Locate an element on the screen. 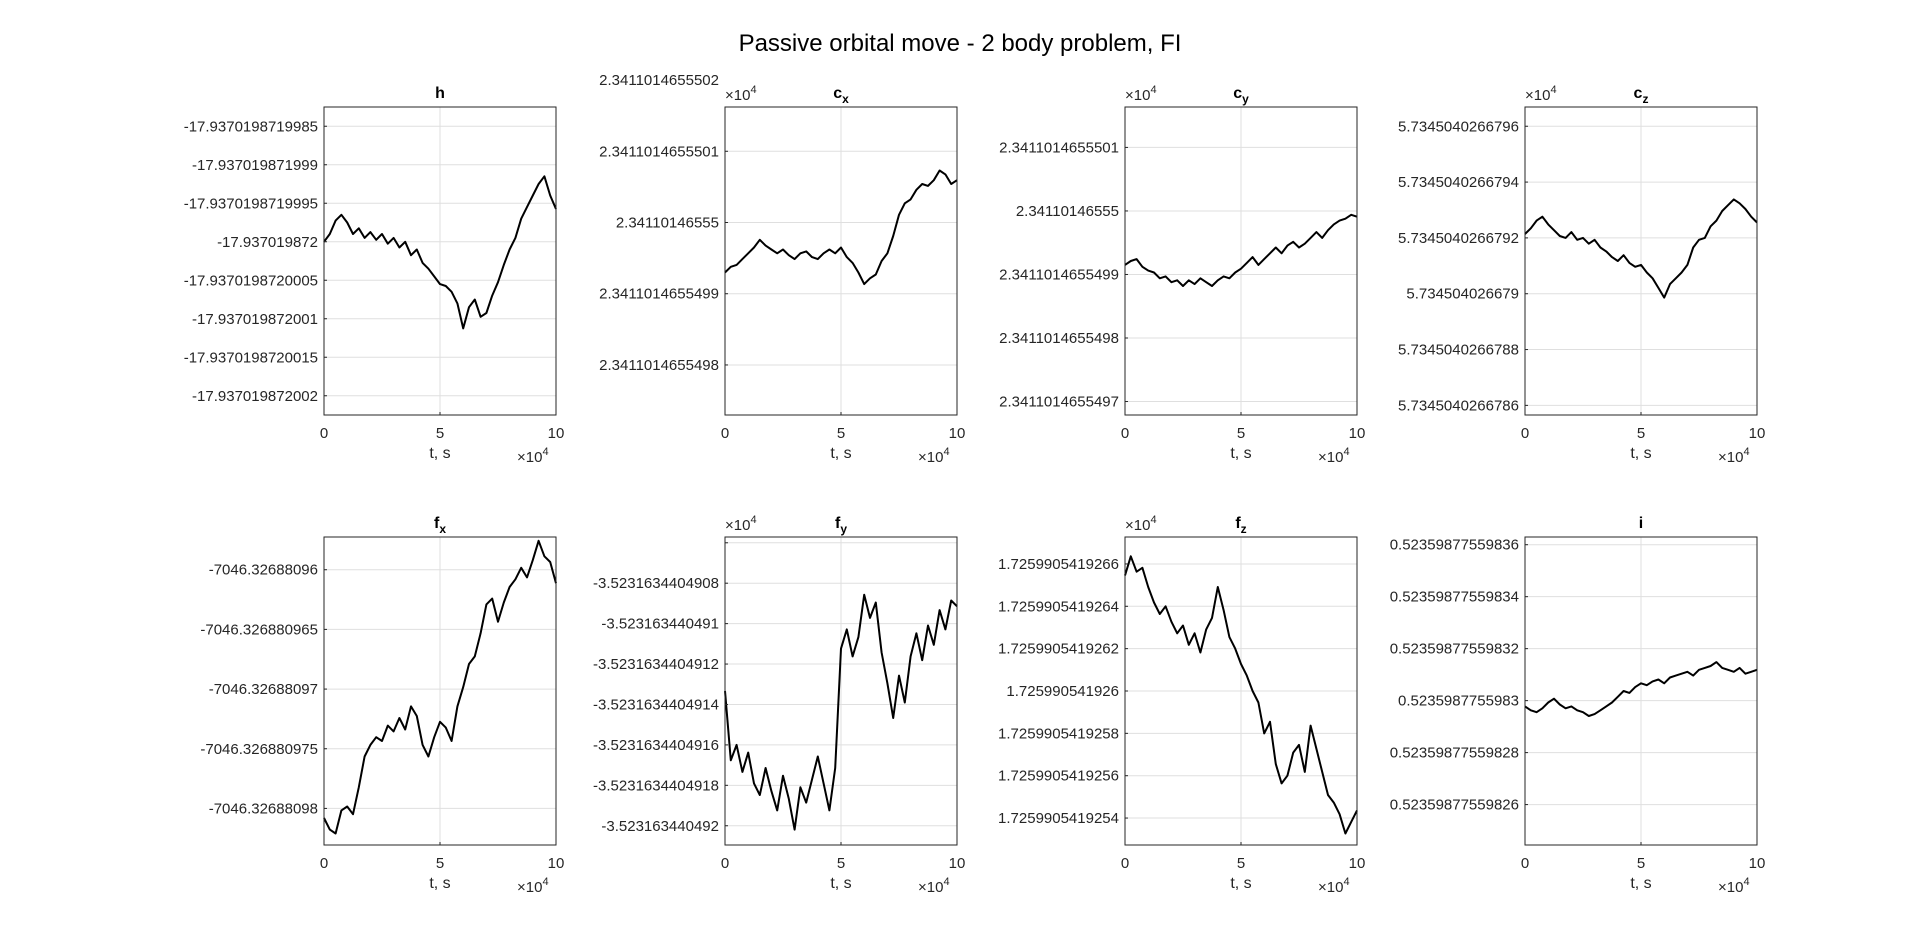 This screenshot has width=1920, height=936. y-tick-label: -17.9370198719985 is located at coordinates (251, 126).